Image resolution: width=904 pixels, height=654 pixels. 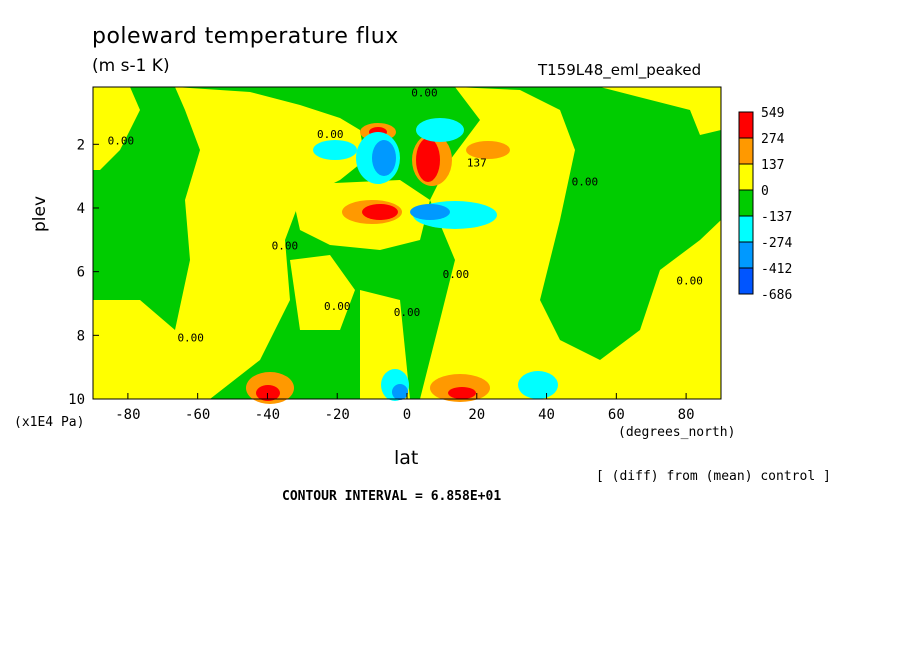 What do you see at coordinates (765, 191) in the screenshot?
I see `colorbar-label: 0` at bounding box center [765, 191].